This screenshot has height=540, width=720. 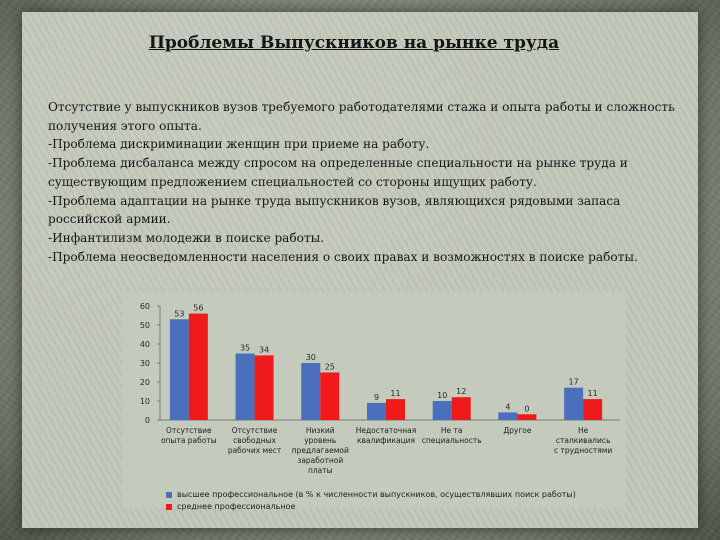 I want to click on data-label: 56, so click(x=198, y=308).